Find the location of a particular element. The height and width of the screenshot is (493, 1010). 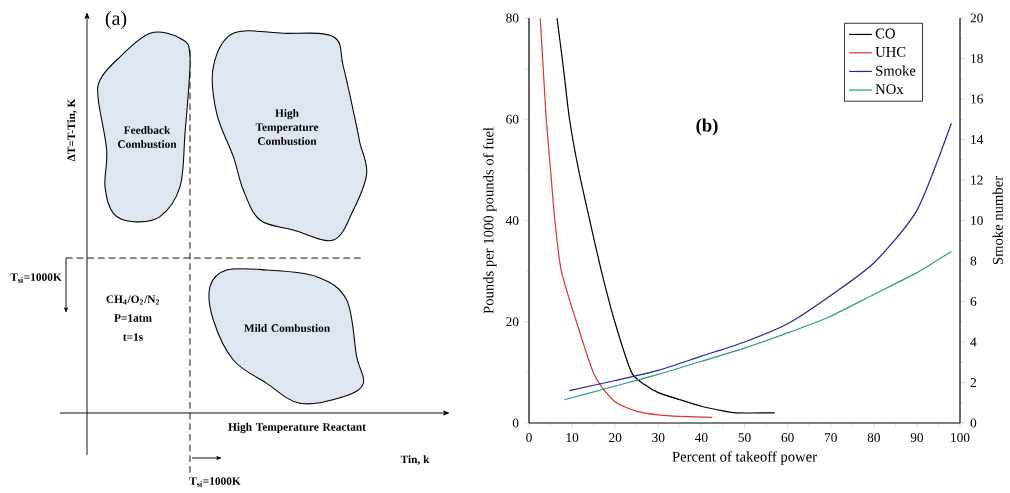

x-tick-label: 40 is located at coordinates (701, 438).